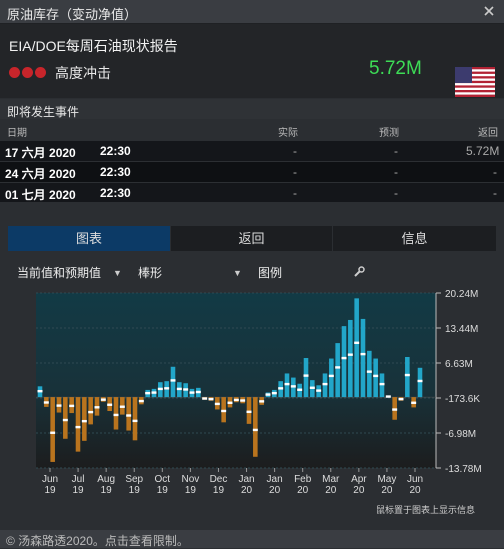  Describe the element at coordinates (28, 74) in the screenshot. I see `impact-indicator` at that location.